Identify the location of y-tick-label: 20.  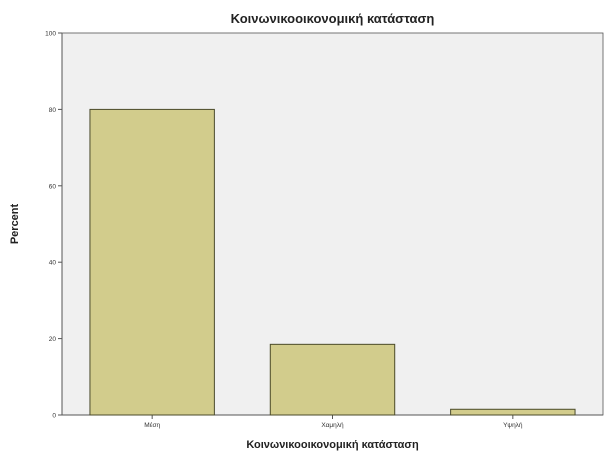
(53, 339).